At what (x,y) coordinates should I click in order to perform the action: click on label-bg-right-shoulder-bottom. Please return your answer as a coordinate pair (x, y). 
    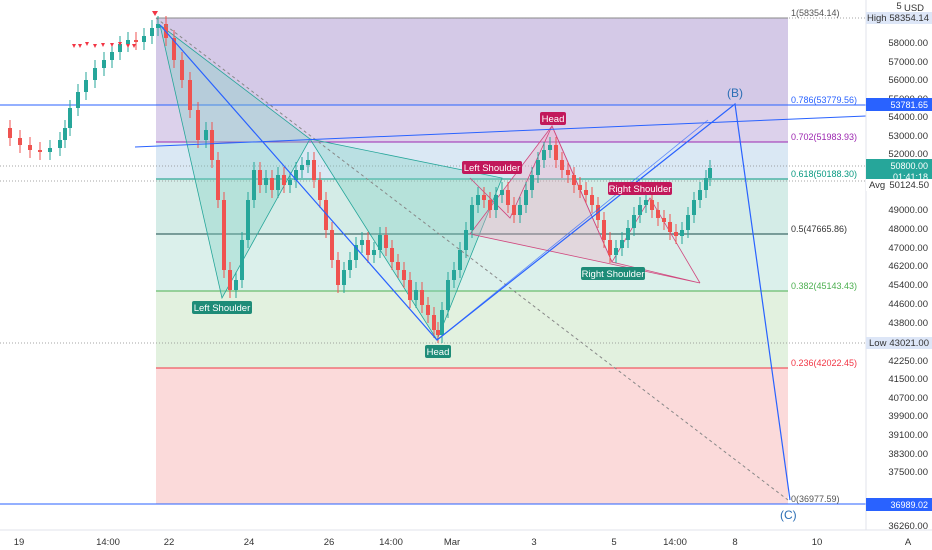
    Looking at the image, I should click on (613, 273).